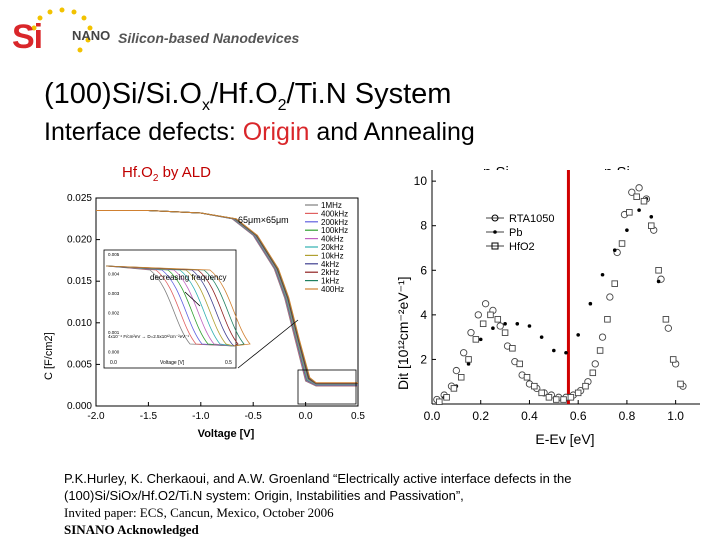  I want to click on dit-x-tick-1: 0.2, so click(480, 416).